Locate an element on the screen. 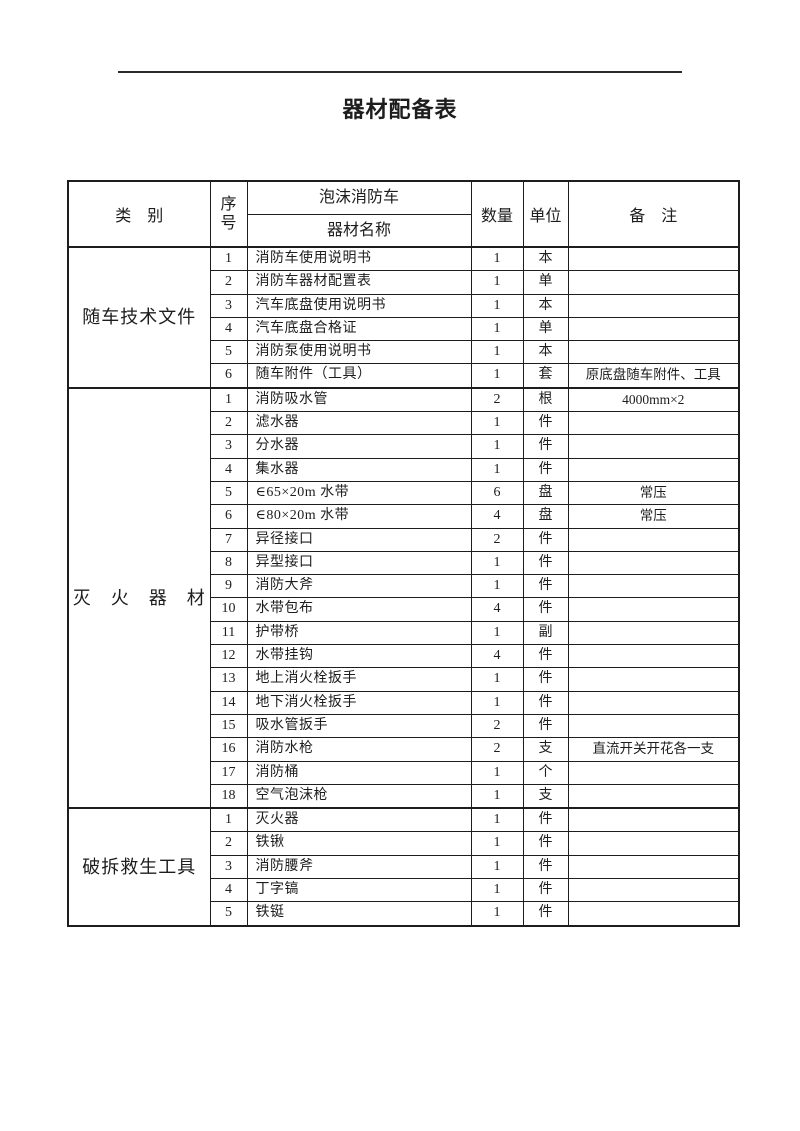  table-row: 8 异型接口 1 件 is located at coordinates (404, 563).